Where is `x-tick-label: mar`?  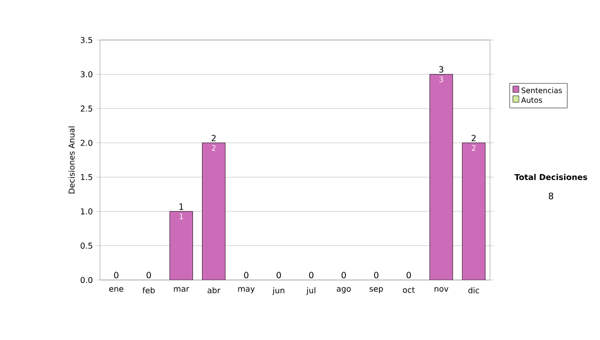
x-tick-label: mar is located at coordinates (182, 289).